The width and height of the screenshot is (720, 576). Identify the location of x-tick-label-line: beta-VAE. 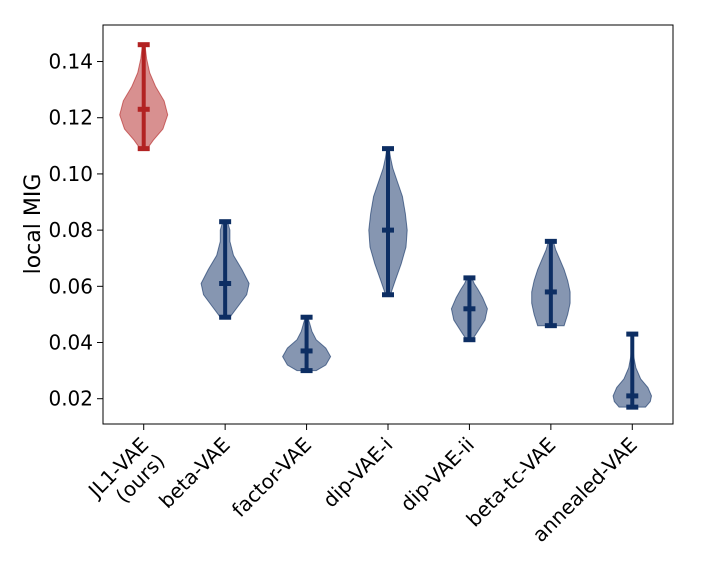
(194, 473).